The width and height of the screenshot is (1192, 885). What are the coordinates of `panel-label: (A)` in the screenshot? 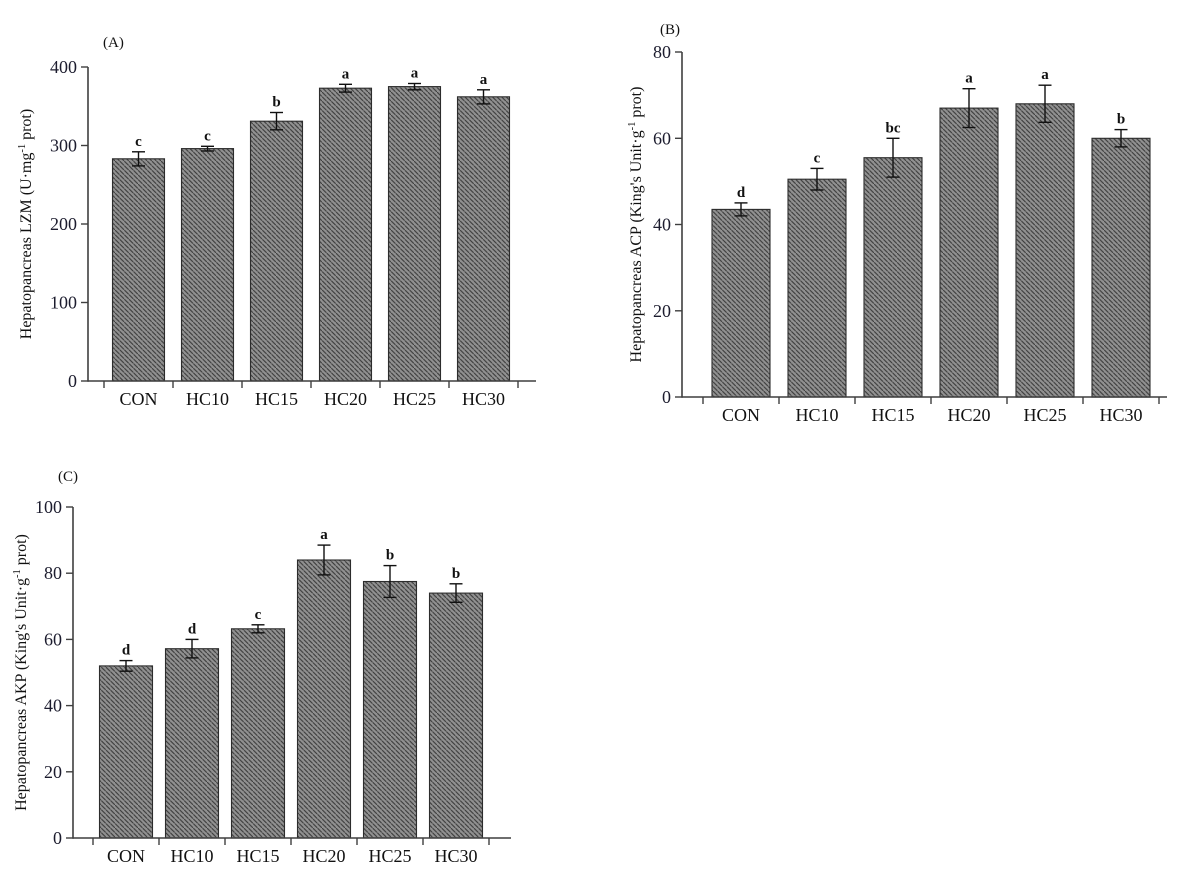 It's located at (113, 43).